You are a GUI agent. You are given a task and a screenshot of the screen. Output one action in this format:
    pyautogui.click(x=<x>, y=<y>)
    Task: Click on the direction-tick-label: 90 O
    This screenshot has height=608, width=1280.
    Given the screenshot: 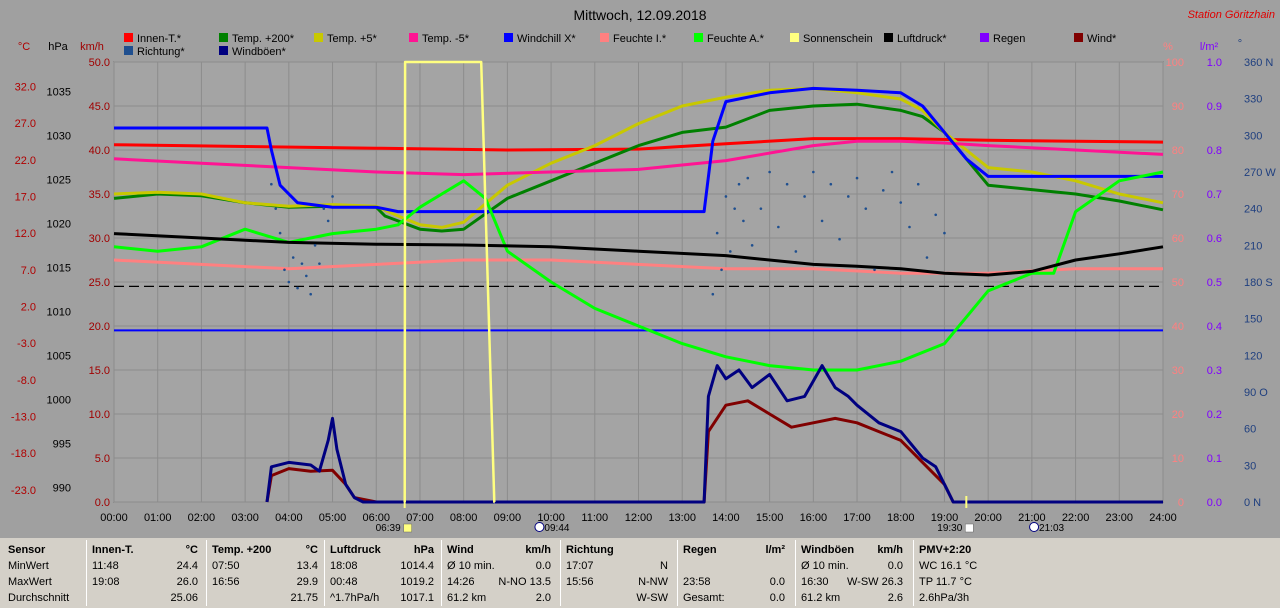 What is the action you would take?
    pyautogui.click(x=1256, y=393)
    